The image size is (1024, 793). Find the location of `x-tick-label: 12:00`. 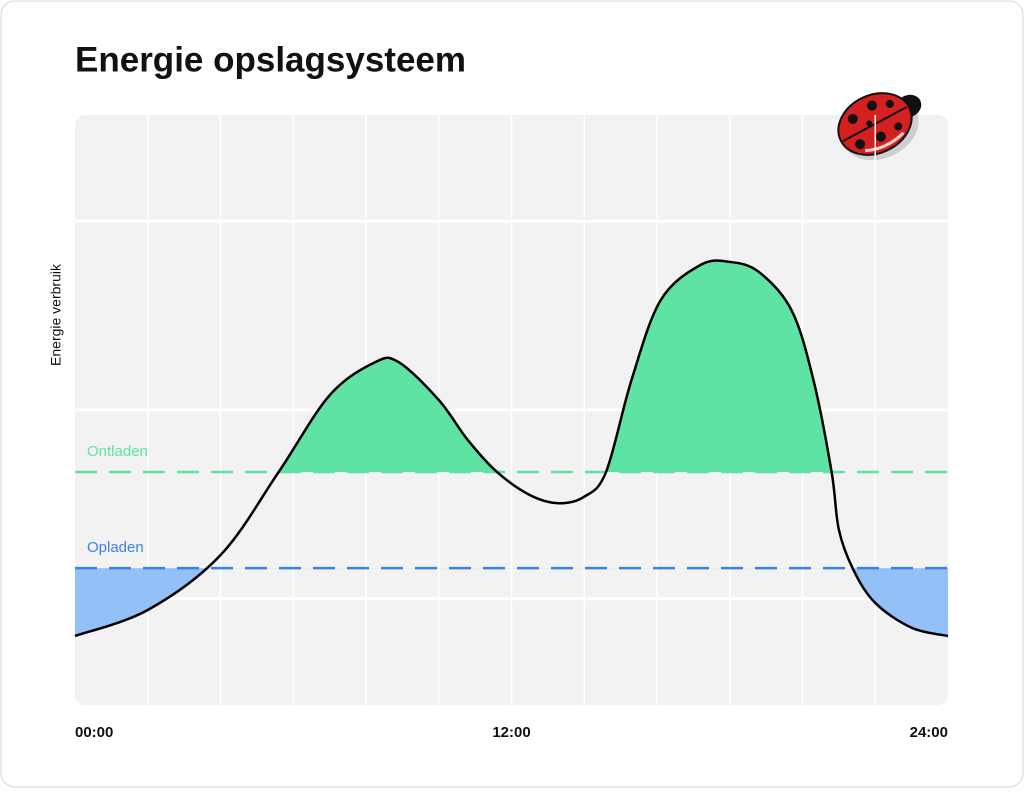

x-tick-label: 12:00 is located at coordinates (511, 732).